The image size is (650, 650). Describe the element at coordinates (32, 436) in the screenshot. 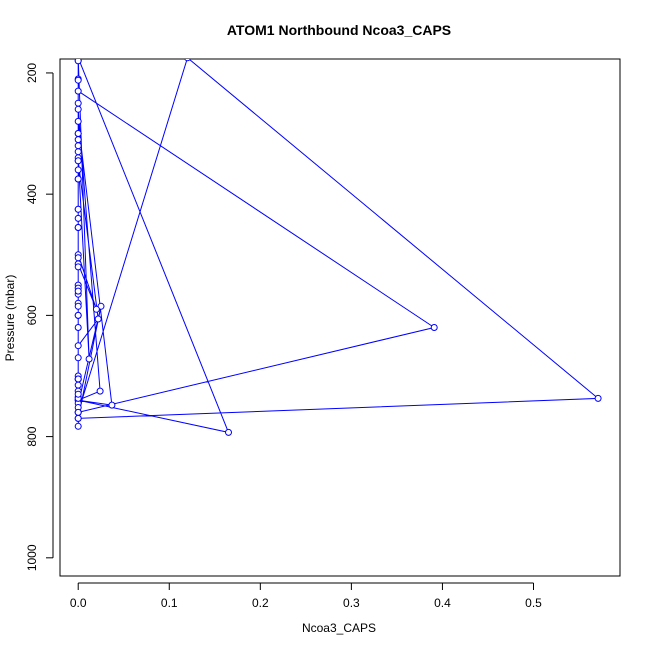

I see `y-tick-label: 800` at that location.